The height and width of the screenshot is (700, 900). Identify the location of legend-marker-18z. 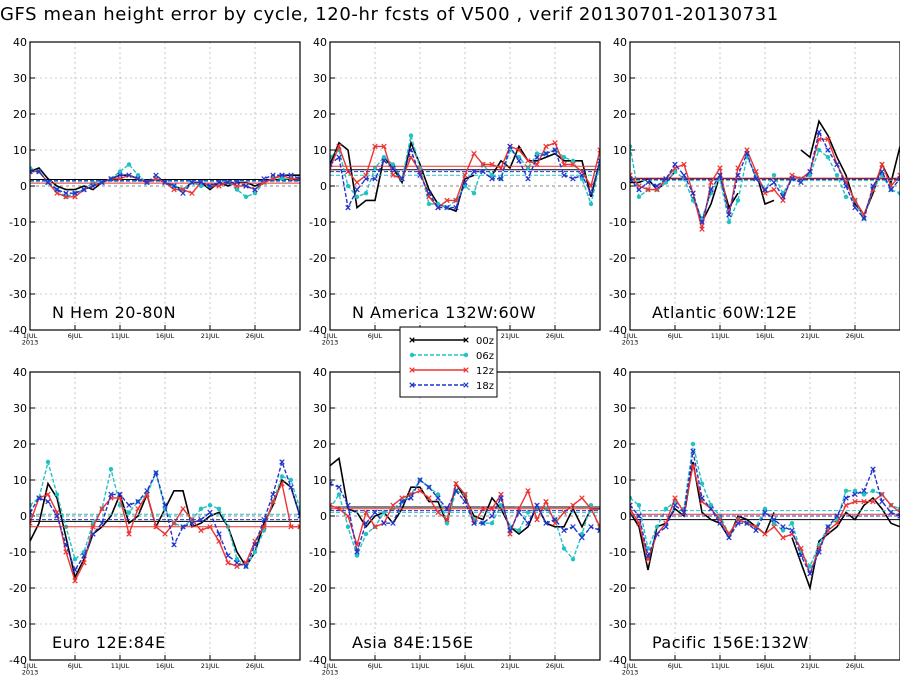
(412, 385).